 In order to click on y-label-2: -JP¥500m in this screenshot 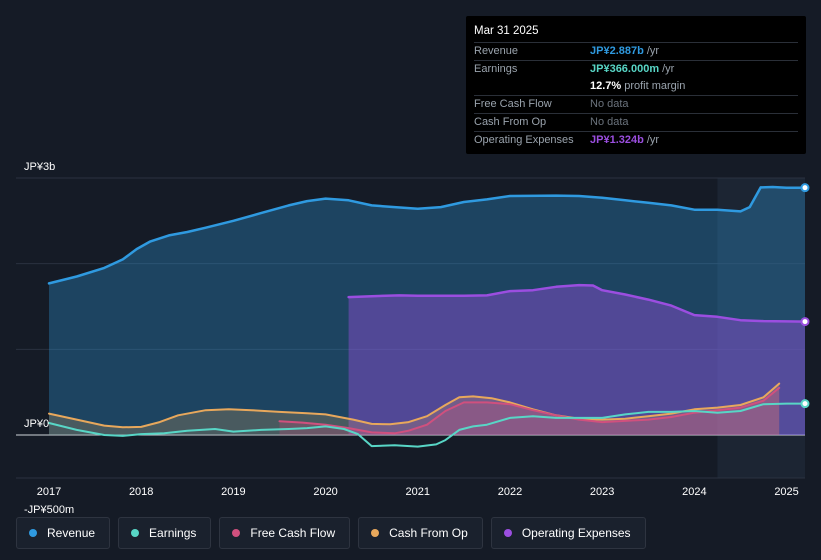, I will do `click(49, 510)`.